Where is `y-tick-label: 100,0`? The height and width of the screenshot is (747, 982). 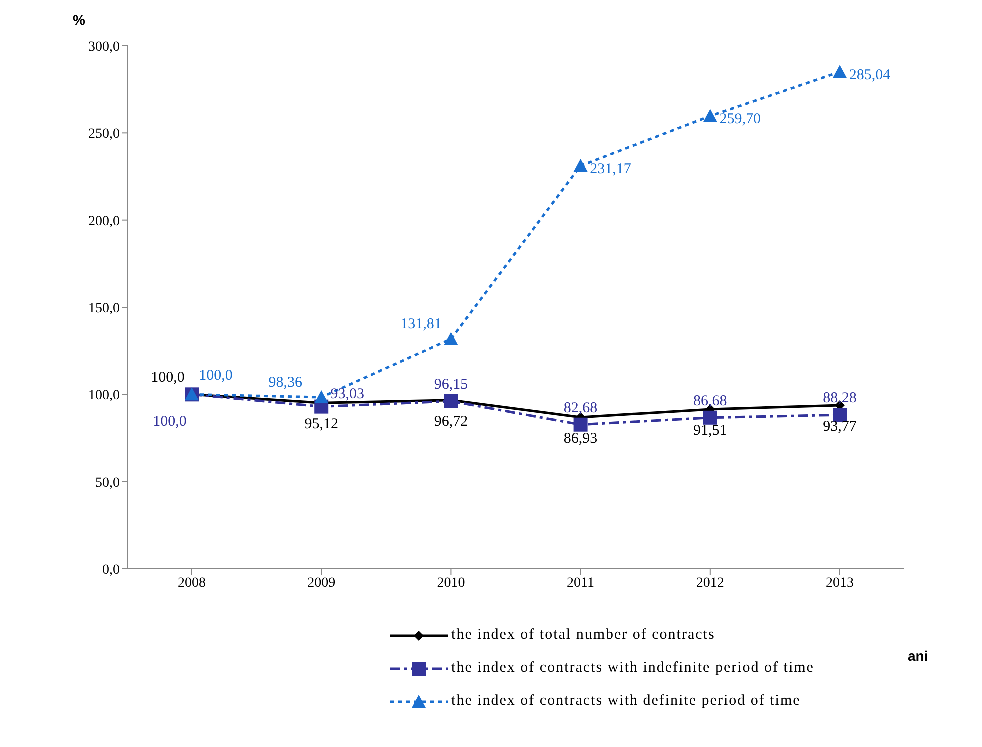 y-tick-label: 100,0 is located at coordinates (104, 396).